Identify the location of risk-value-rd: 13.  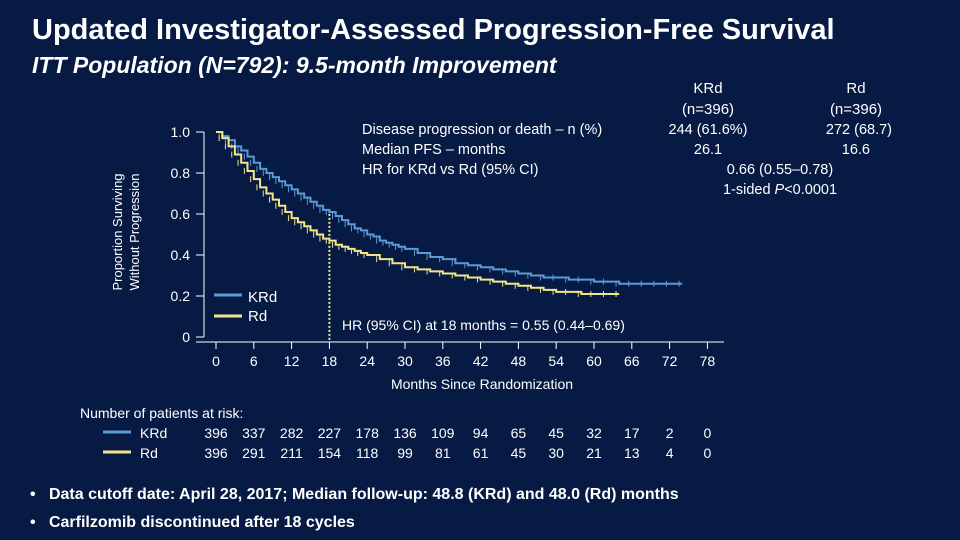
(632, 453).